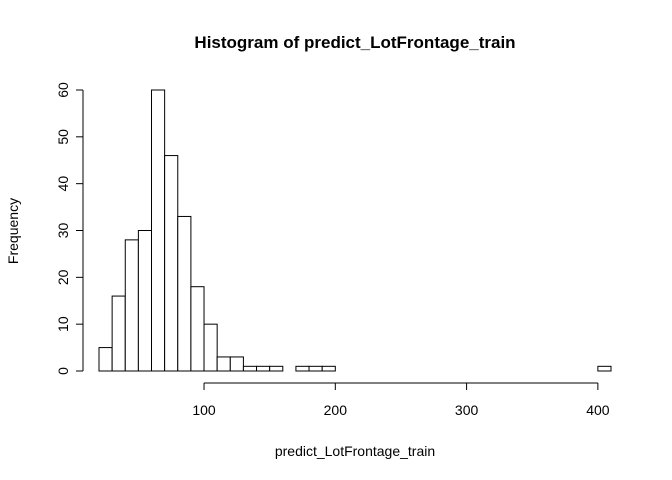 This screenshot has height=480, width=672. What do you see at coordinates (355, 451) in the screenshot?
I see `x-axis-label: predict_LotFrontage_train` at bounding box center [355, 451].